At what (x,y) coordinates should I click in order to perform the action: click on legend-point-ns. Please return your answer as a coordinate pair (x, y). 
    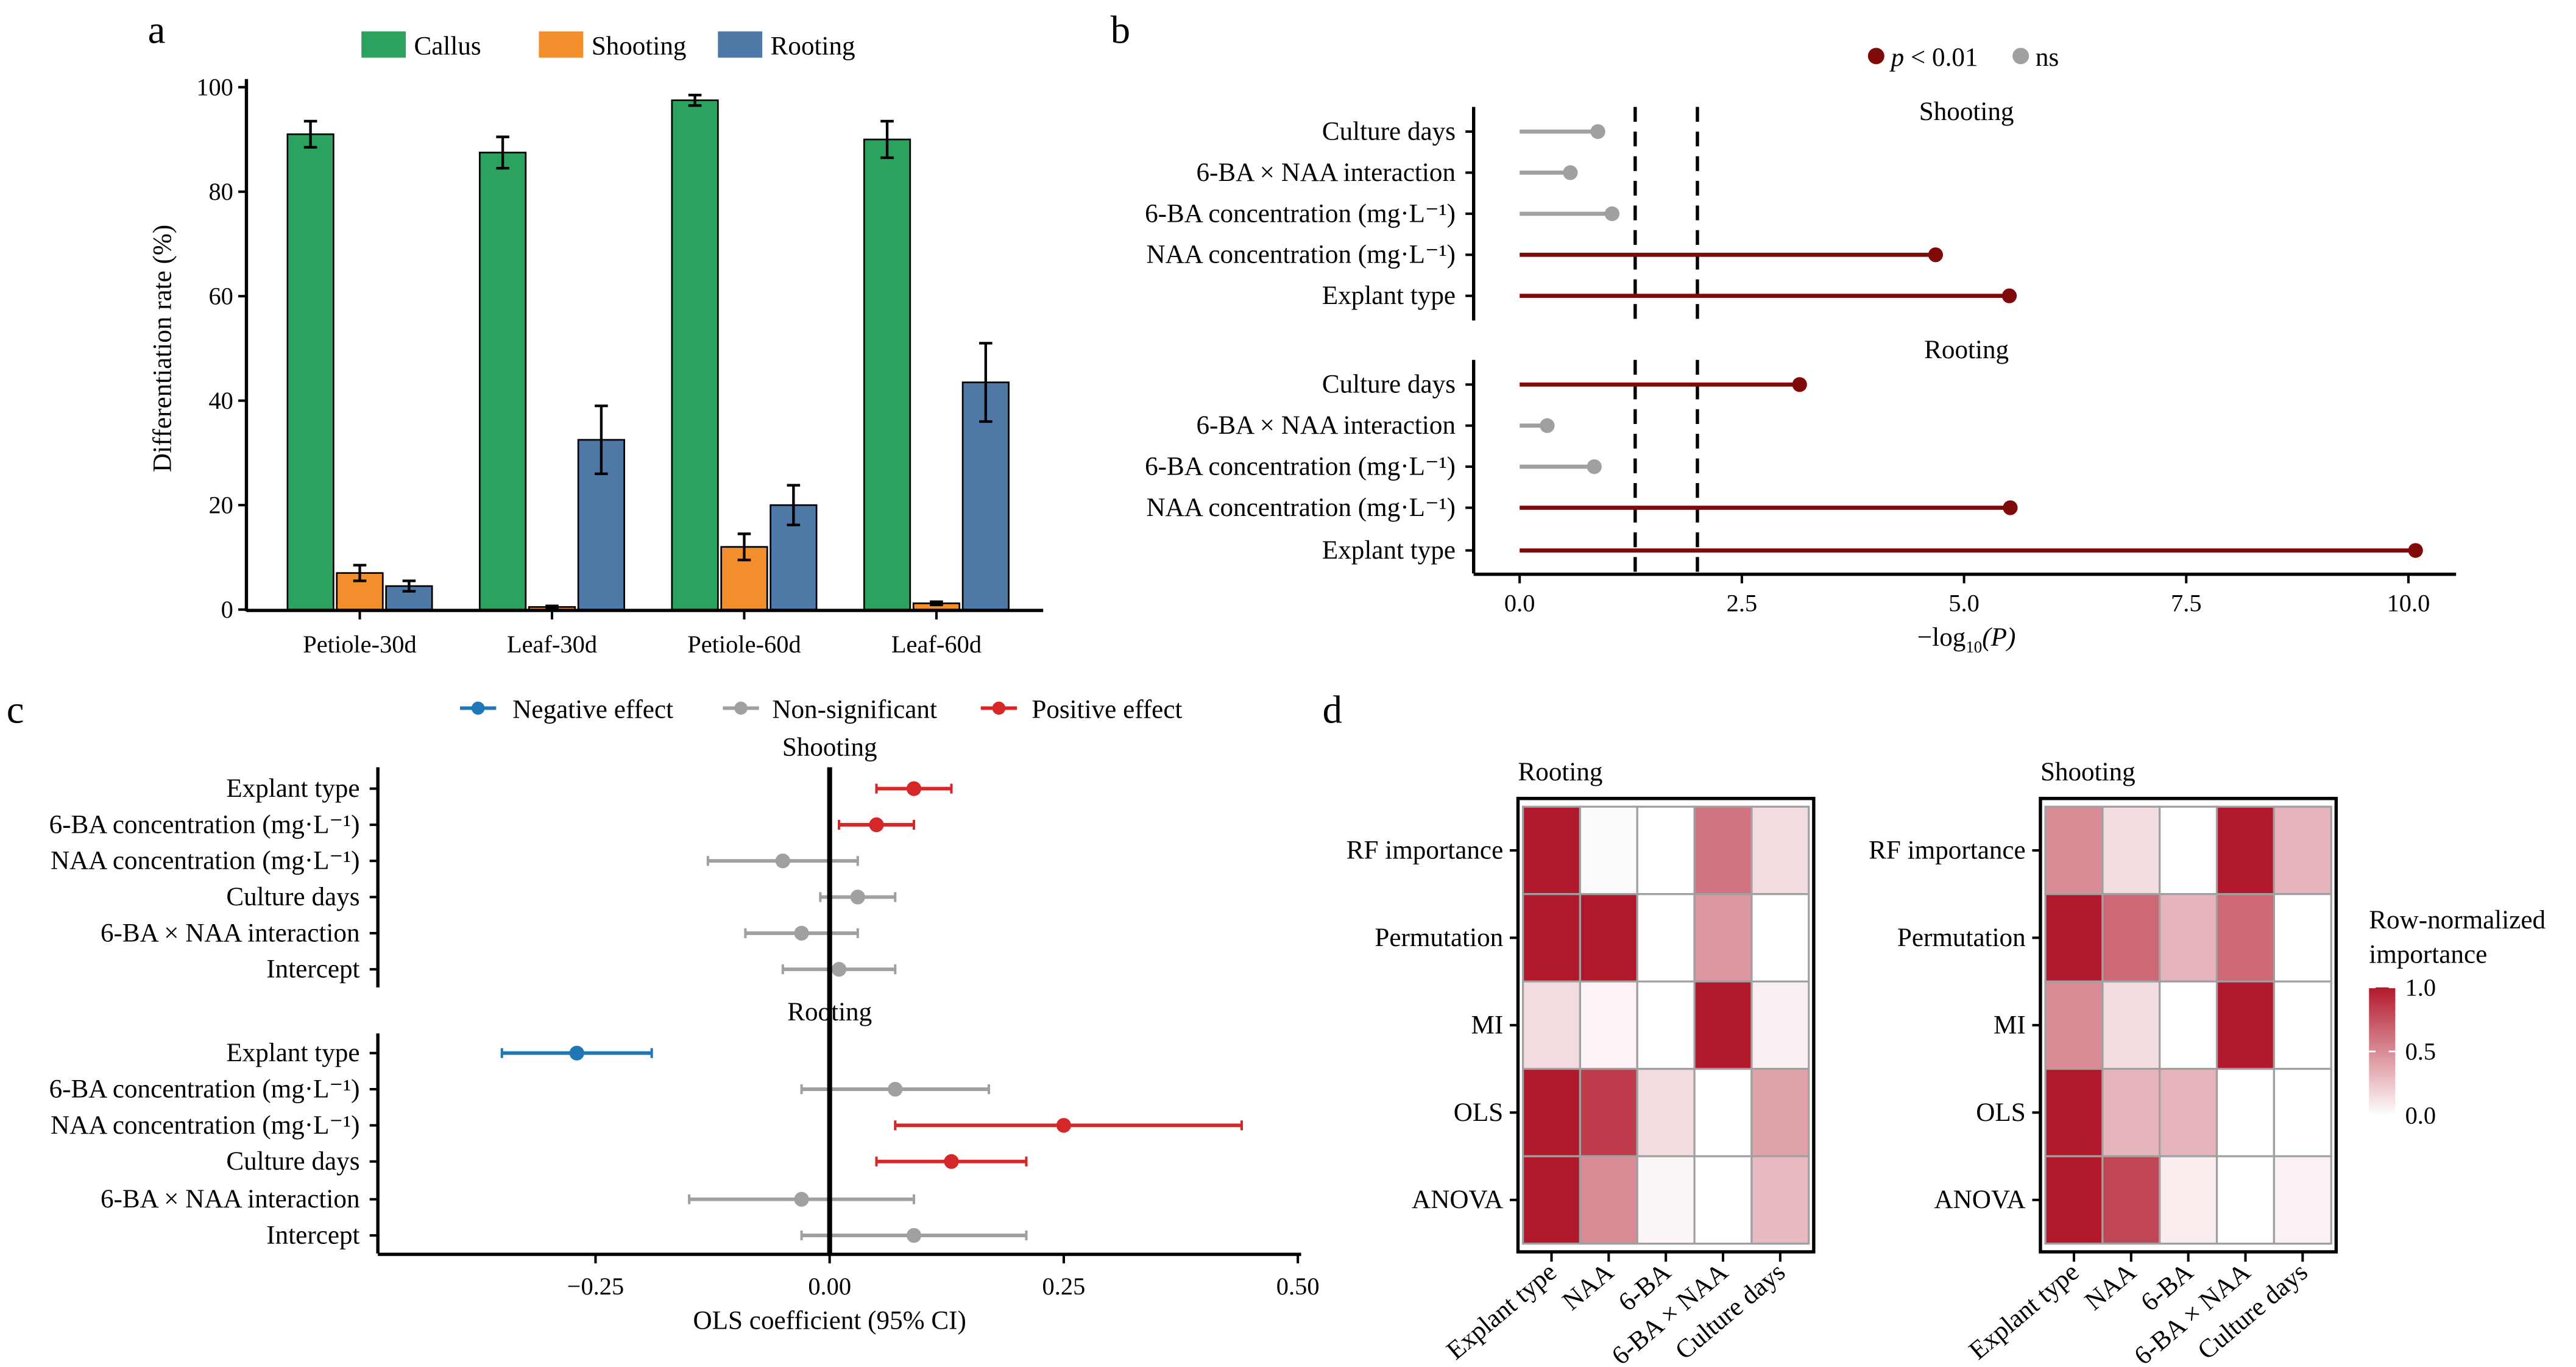
    Looking at the image, I should click on (2020, 56).